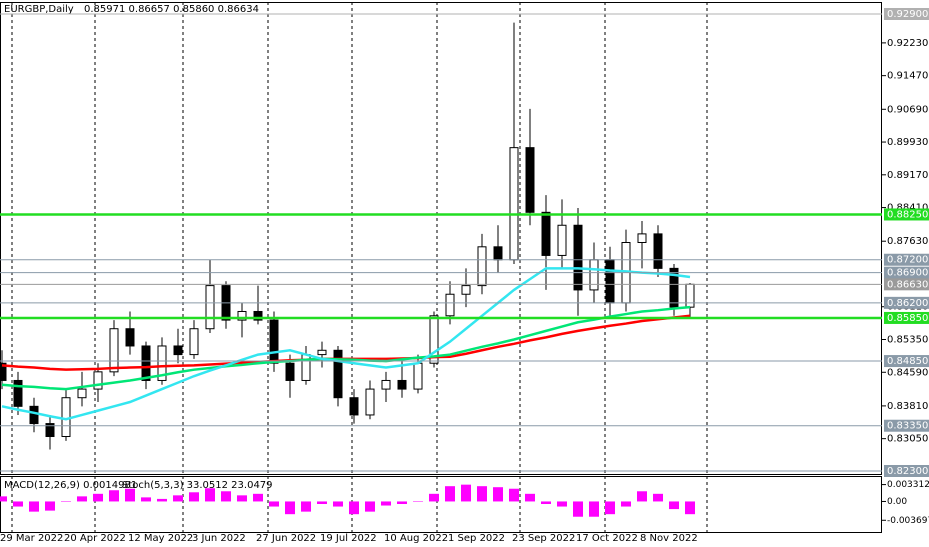 The height and width of the screenshot is (547, 929). Describe the element at coordinates (219, 538) in the screenshot. I see `x-tick-label: 3 Jun 2022` at that location.